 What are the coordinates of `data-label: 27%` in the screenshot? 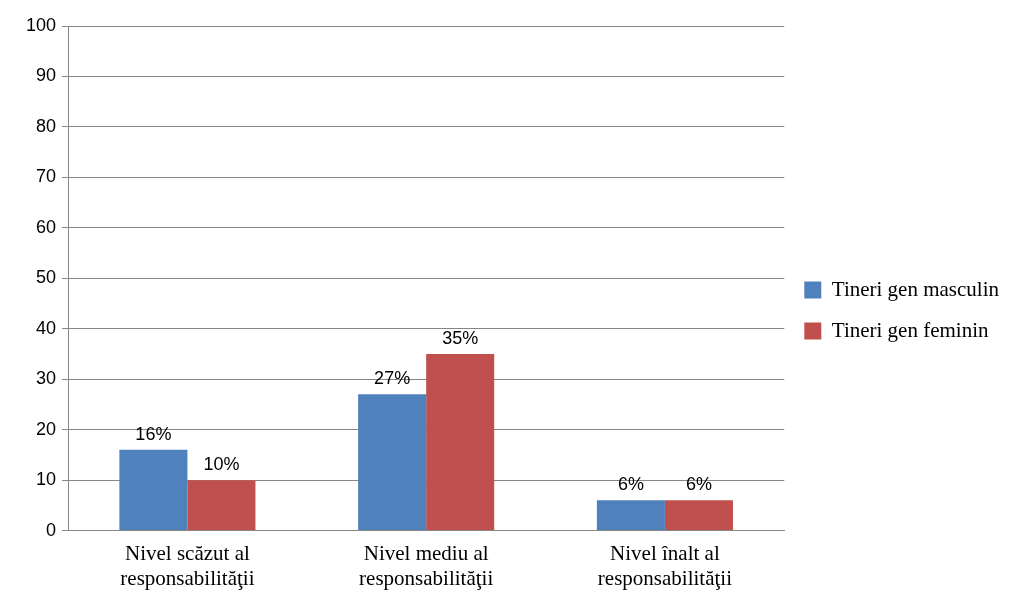 It's located at (392, 378).